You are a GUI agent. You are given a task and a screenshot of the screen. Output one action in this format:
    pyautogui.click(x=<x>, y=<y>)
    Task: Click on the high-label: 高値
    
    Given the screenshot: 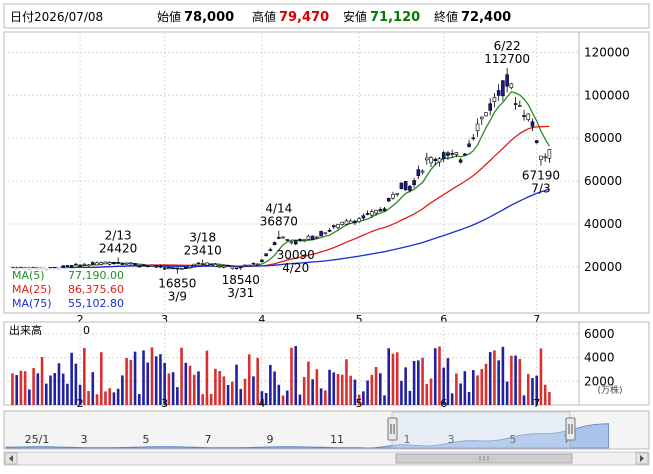 What is the action you would take?
    pyautogui.click(x=264, y=16)
    